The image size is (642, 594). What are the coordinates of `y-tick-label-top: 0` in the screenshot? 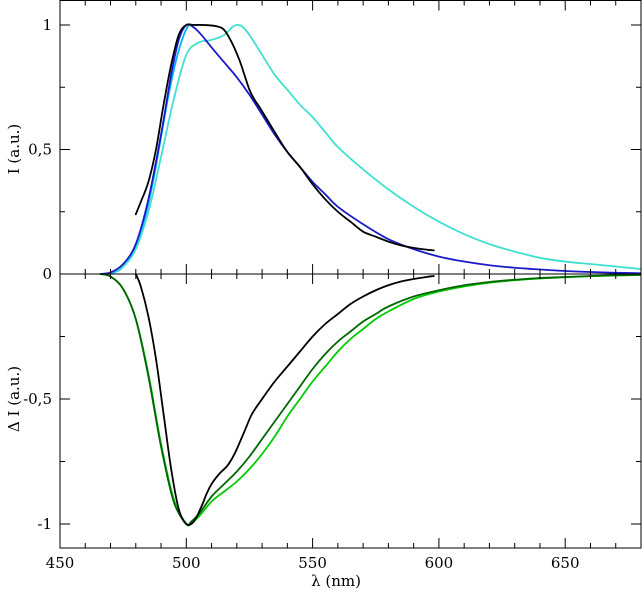 It's located at (47, 274).